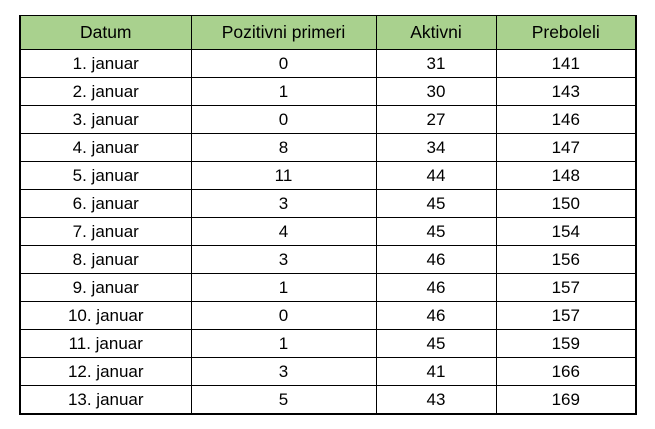  I want to click on cell-pozitivni: 11, so click(283, 175).